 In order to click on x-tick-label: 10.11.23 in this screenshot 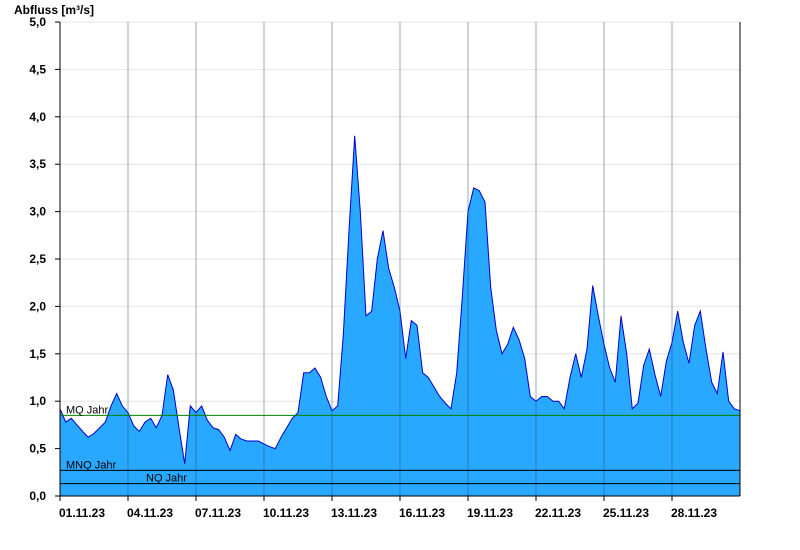, I will do `click(286, 513)`.